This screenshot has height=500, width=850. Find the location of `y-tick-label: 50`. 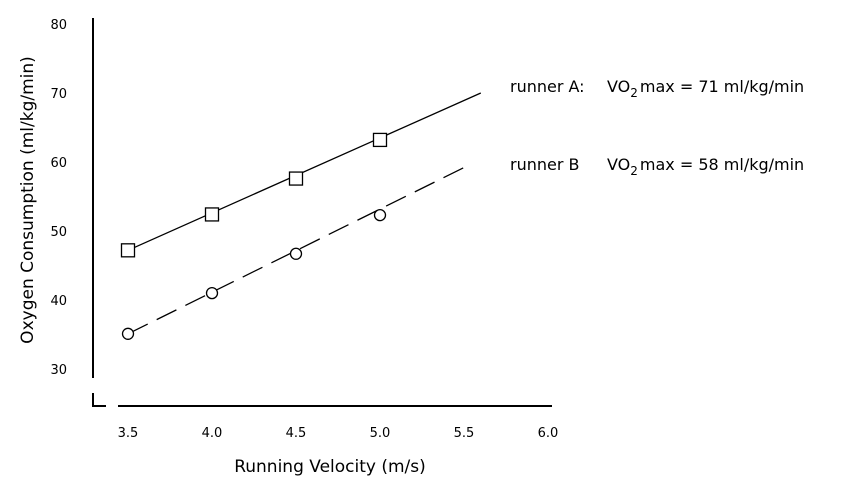

y-tick-label: 50 is located at coordinates (58, 232).